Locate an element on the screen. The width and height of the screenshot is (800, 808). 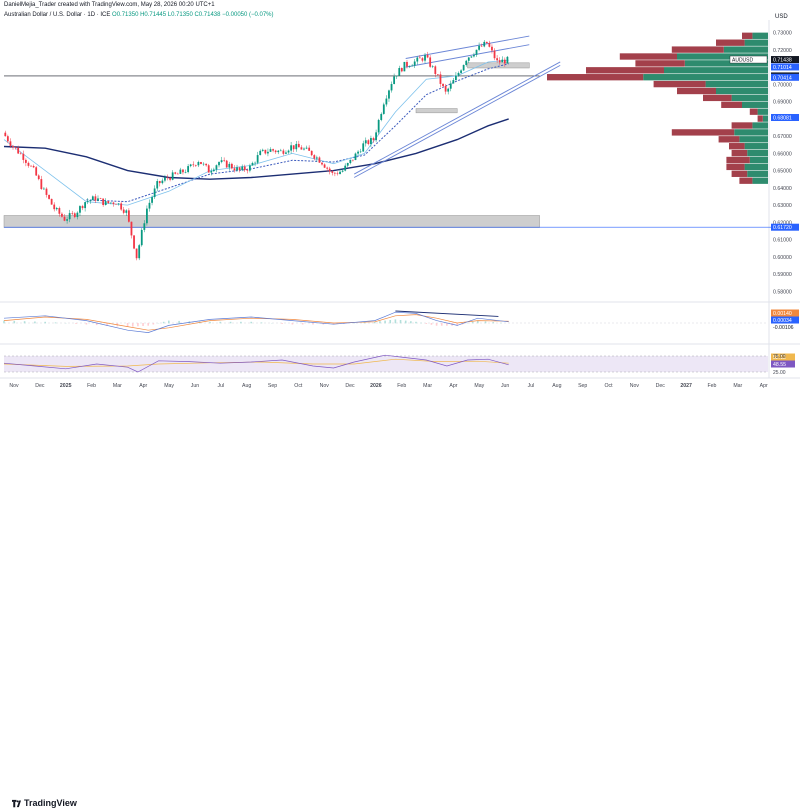
time-tick-label: Sep is located at coordinates (582, 386).